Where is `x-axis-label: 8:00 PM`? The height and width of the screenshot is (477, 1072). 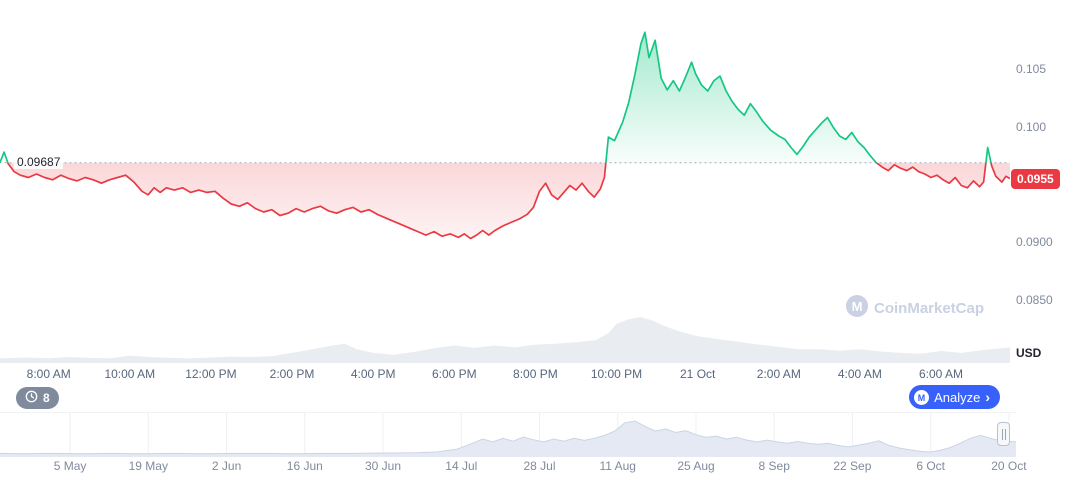
x-axis-label: 8:00 PM is located at coordinates (535, 374).